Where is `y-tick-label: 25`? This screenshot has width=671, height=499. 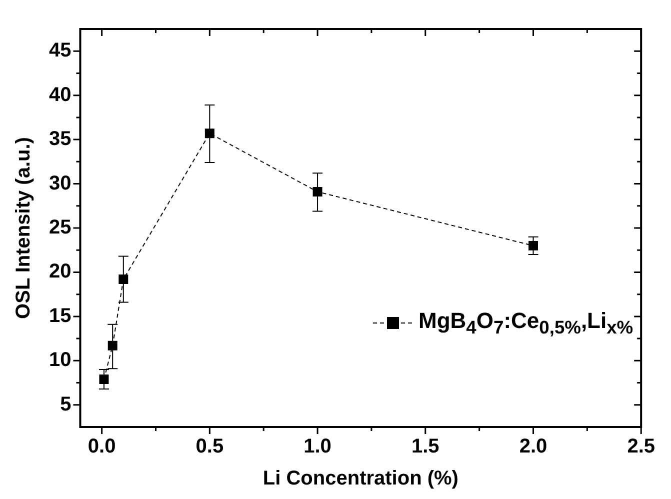 y-tick-label: 25 is located at coordinates (60, 227).